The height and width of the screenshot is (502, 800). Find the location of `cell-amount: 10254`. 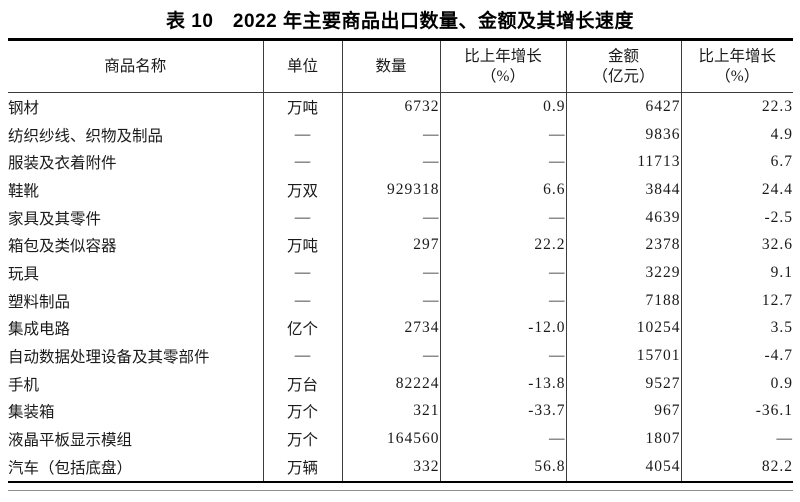

cell-amount: 10254 is located at coordinates (623, 328).